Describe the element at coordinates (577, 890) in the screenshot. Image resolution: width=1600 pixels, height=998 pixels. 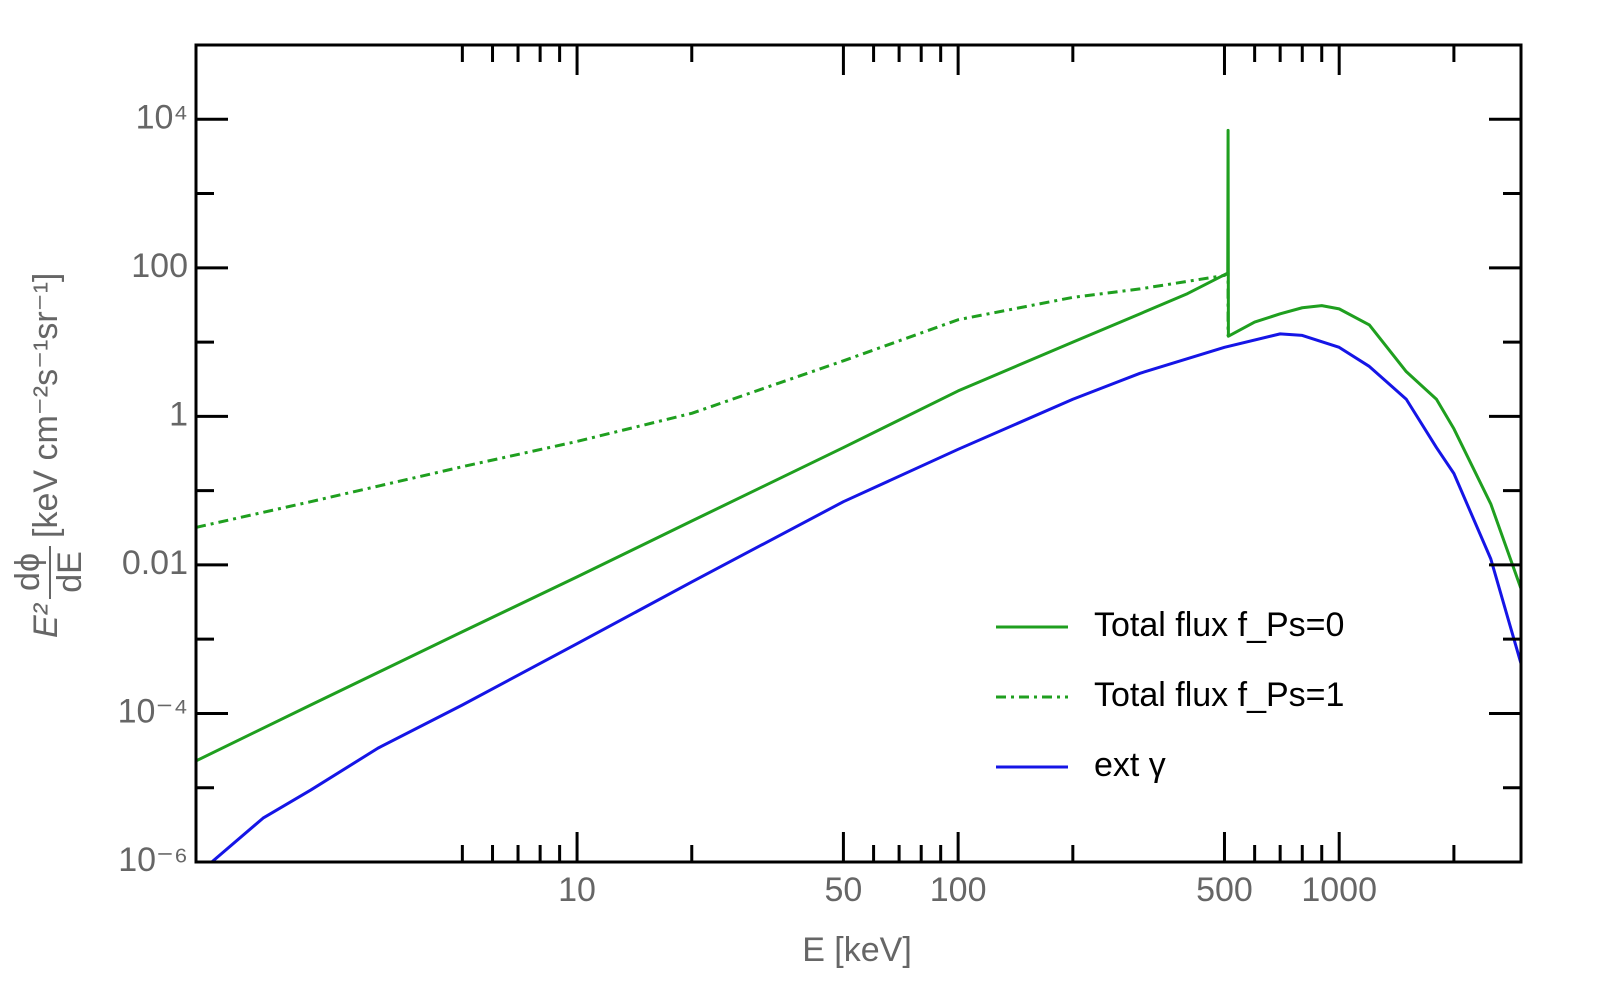
I see `x-tick-label: 10` at that location.